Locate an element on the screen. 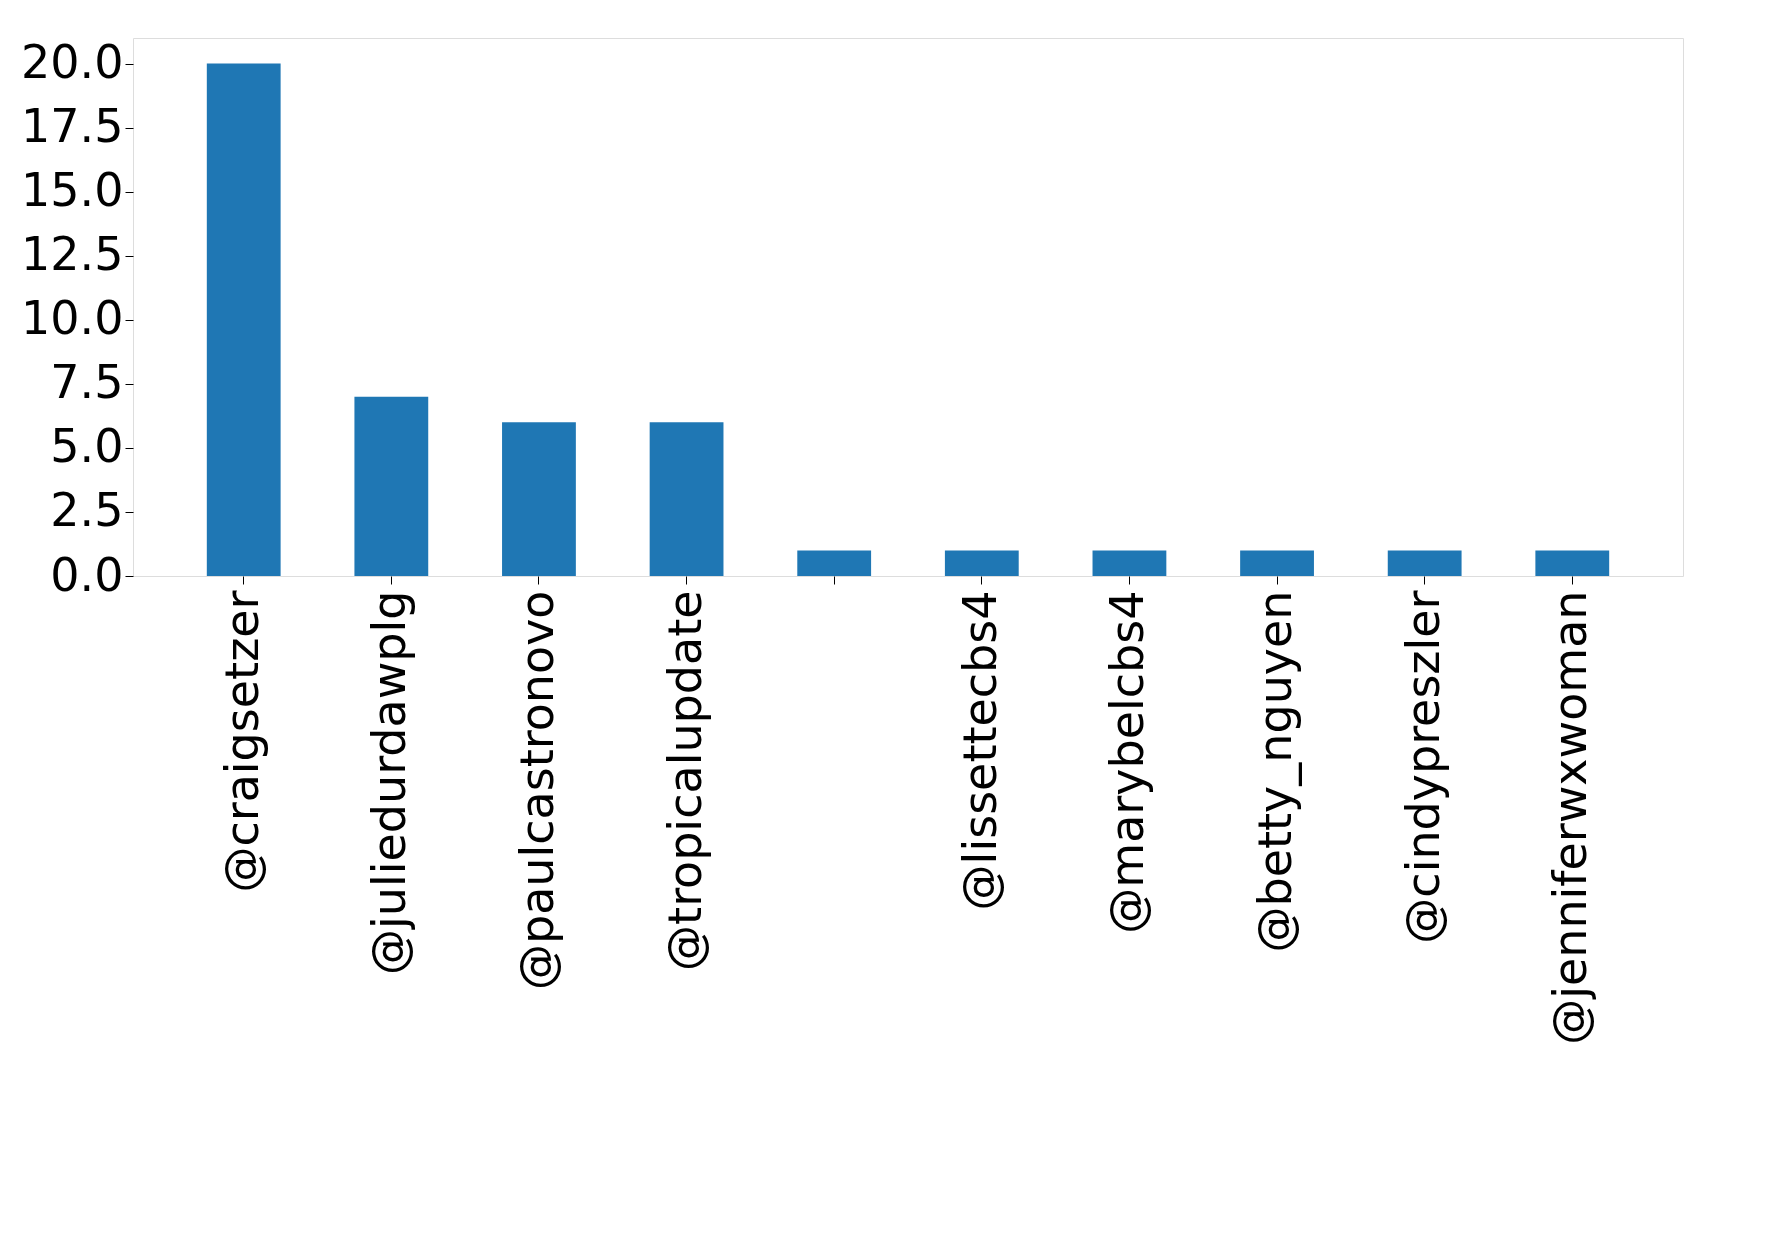 The height and width of the screenshot is (1245, 1778). y-tick-label: 5.0 is located at coordinates (87, 446).